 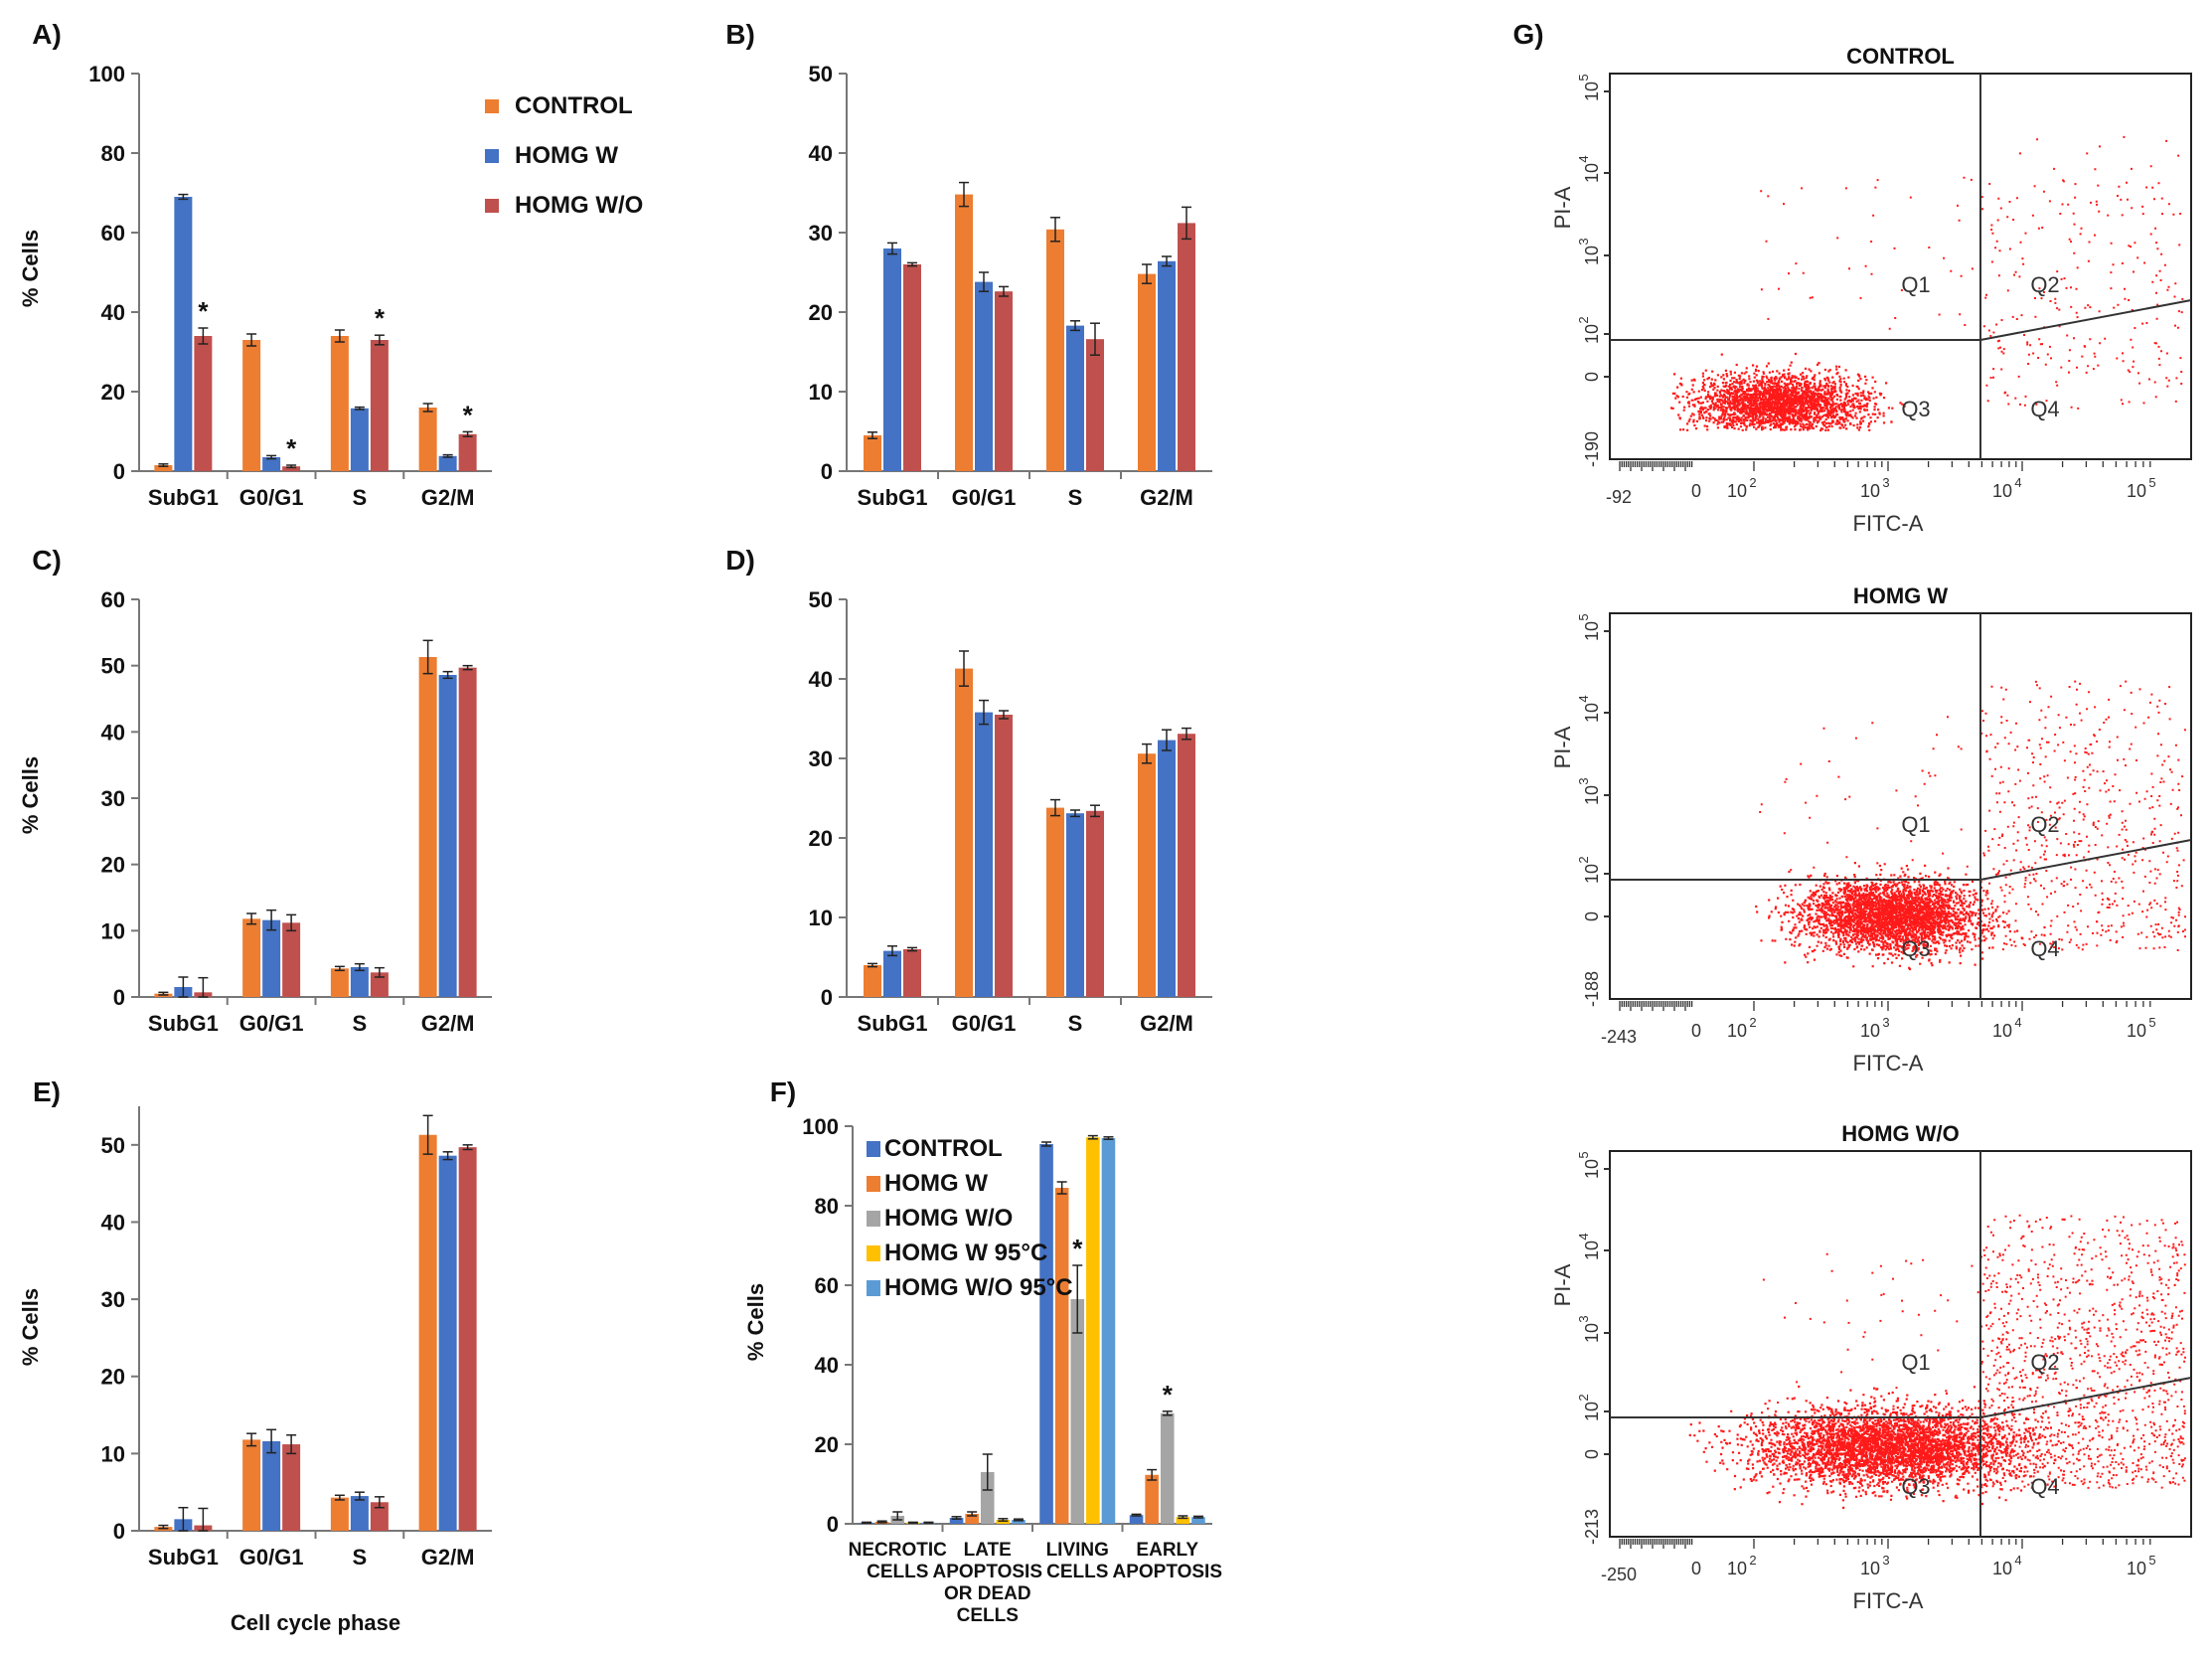 What do you see at coordinates (1752, 1022) in the screenshot?
I see `flow-x-tick-exp: 2` at bounding box center [1752, 1022].